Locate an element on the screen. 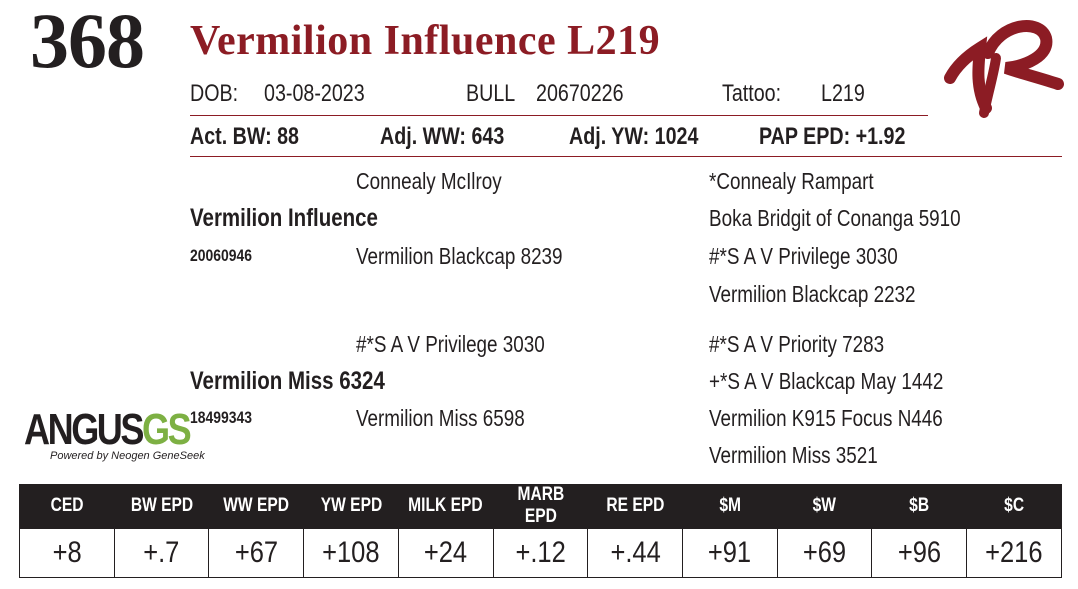 This screenshot has width=1078, height=589. epd-header: WW EPD is located at coordinates (256, 506).